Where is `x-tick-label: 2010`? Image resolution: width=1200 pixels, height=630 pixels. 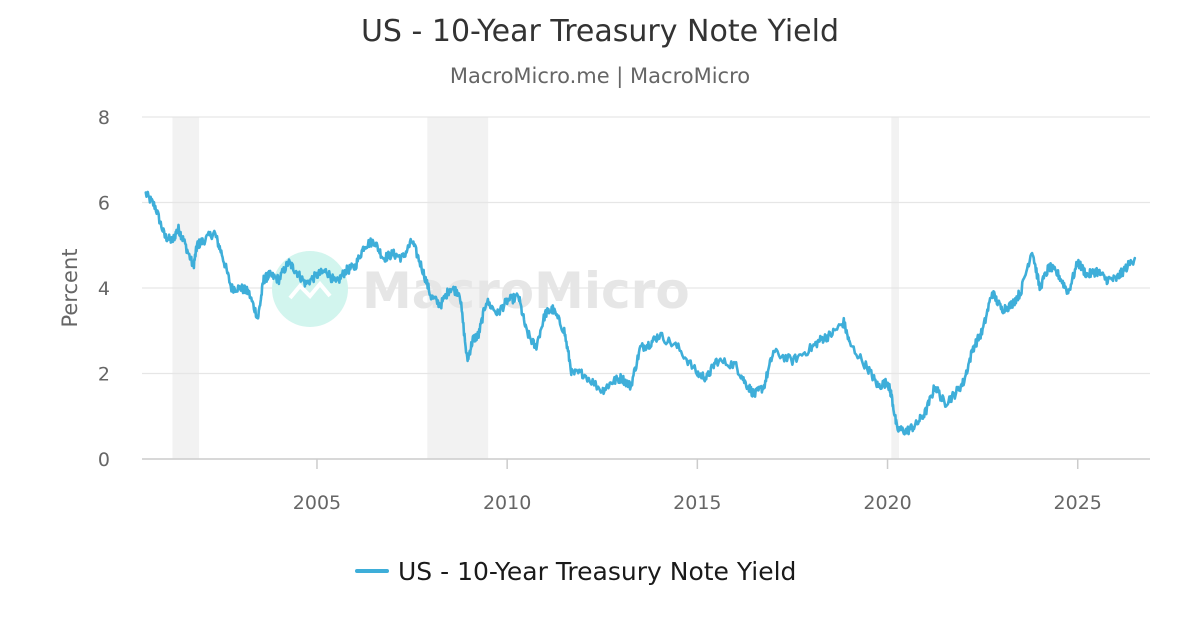
x-tick-label: 2010 is located at coordinates (507, 503).